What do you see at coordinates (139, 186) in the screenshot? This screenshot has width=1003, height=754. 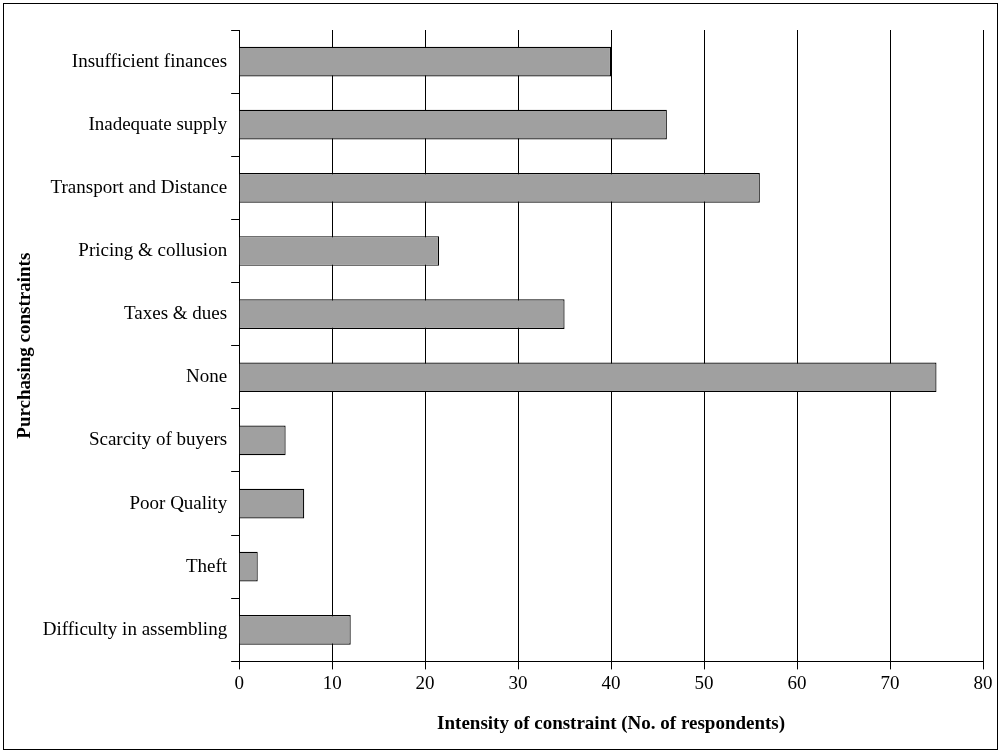 I see `y-tick-label: Transport and Distance` at bounding box center [139, 186].